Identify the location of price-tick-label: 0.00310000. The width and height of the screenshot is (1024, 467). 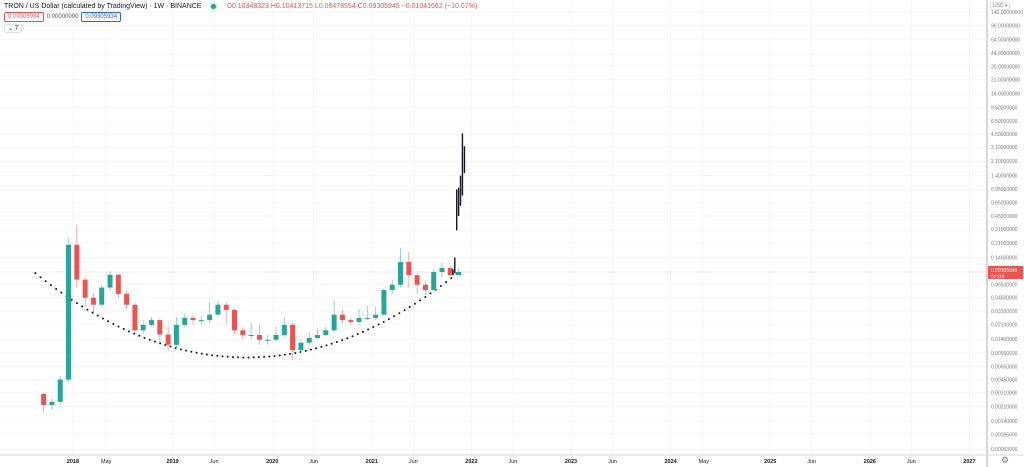
(1004, 394).